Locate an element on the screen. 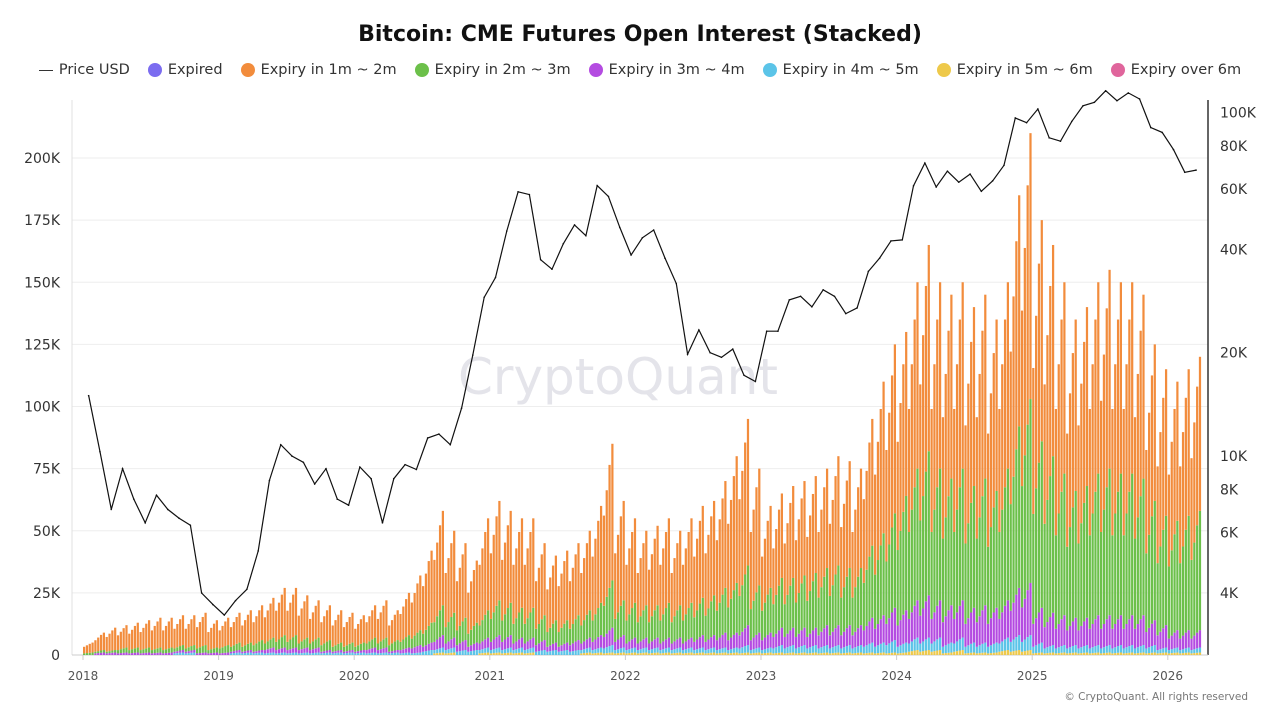  legend-item-1m-2m: Expiry in 1m ~ 2m is located at coordinates (318, 70).